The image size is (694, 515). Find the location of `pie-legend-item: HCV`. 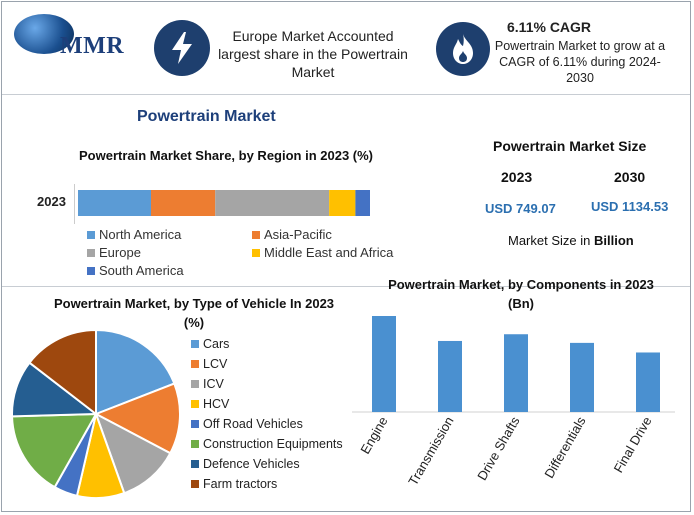

pie-legend-item: HCV is located at coordinates (210, 404).